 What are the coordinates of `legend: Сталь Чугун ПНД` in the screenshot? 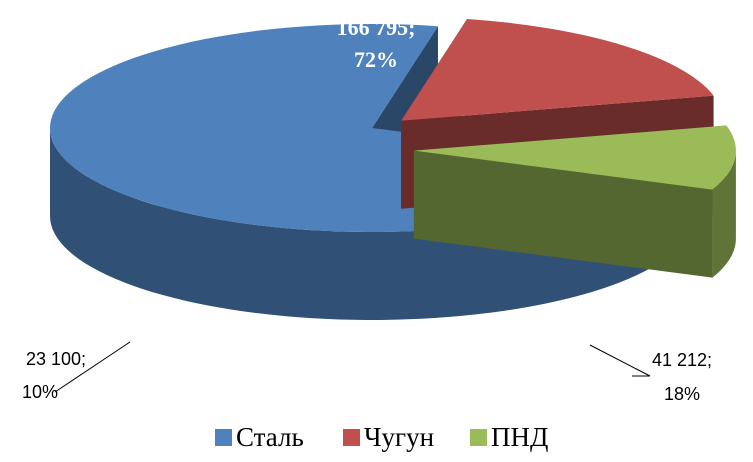 It's located at (381, 437).